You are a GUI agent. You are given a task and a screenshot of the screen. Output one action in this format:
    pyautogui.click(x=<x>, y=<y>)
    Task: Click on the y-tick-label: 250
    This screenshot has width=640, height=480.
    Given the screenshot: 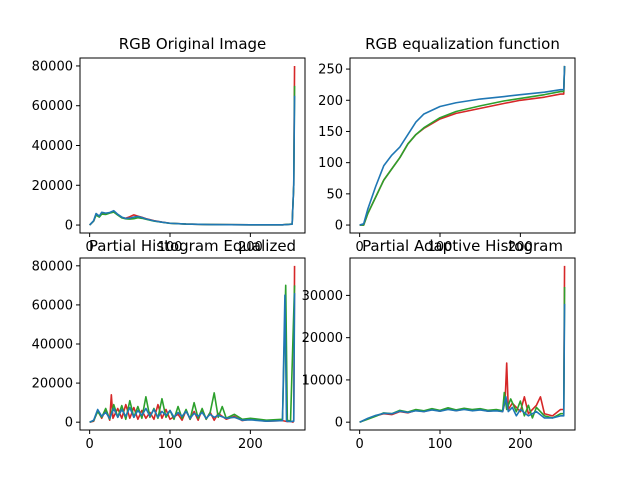 What is the action you would take?
    pyautogui.click(x=330, y=70)
    